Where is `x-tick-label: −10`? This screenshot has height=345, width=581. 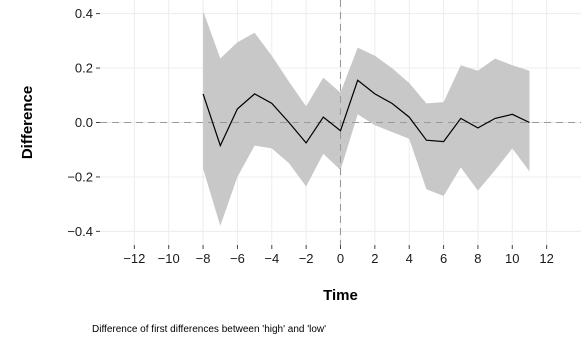 x-tick-label: −10 is located at coordinates (169, 258).